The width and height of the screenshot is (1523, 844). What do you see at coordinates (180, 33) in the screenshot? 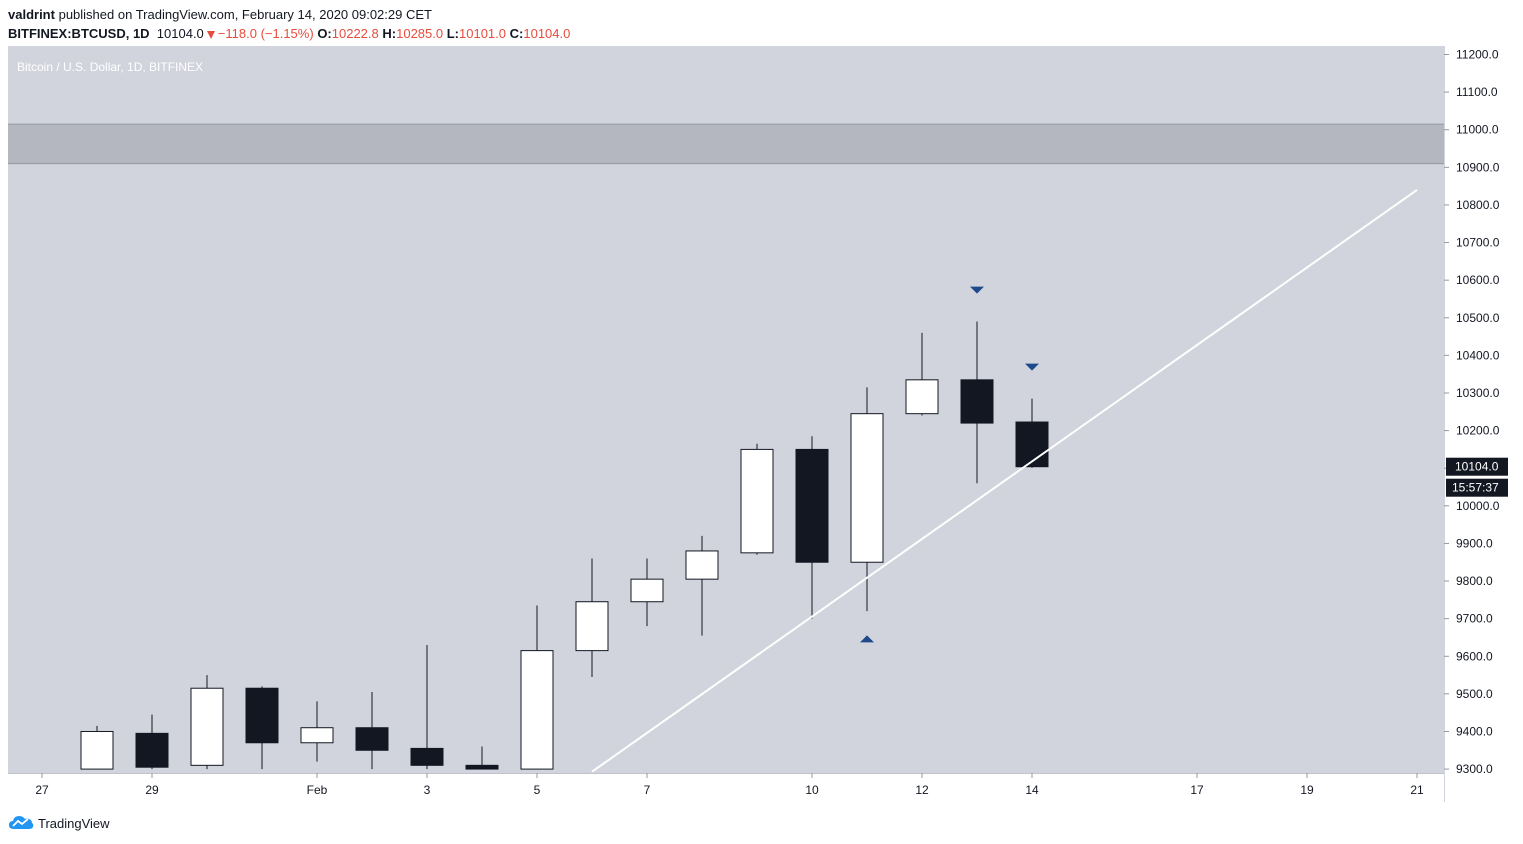
I see `last-price: 10104.0` at bounding box center [180, 33].